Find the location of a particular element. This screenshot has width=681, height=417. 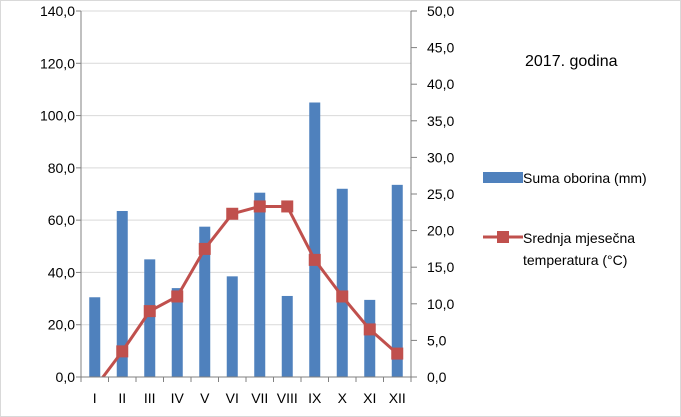

legend-swatch-precipitation is located at coordinates (503, 177).